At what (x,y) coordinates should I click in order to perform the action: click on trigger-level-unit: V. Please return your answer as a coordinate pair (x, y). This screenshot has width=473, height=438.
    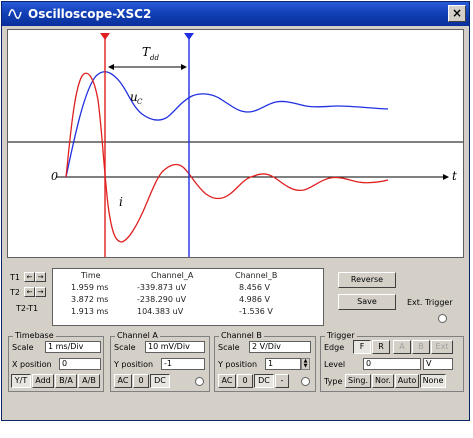
    Looking at the image, I should click on (438, 364).